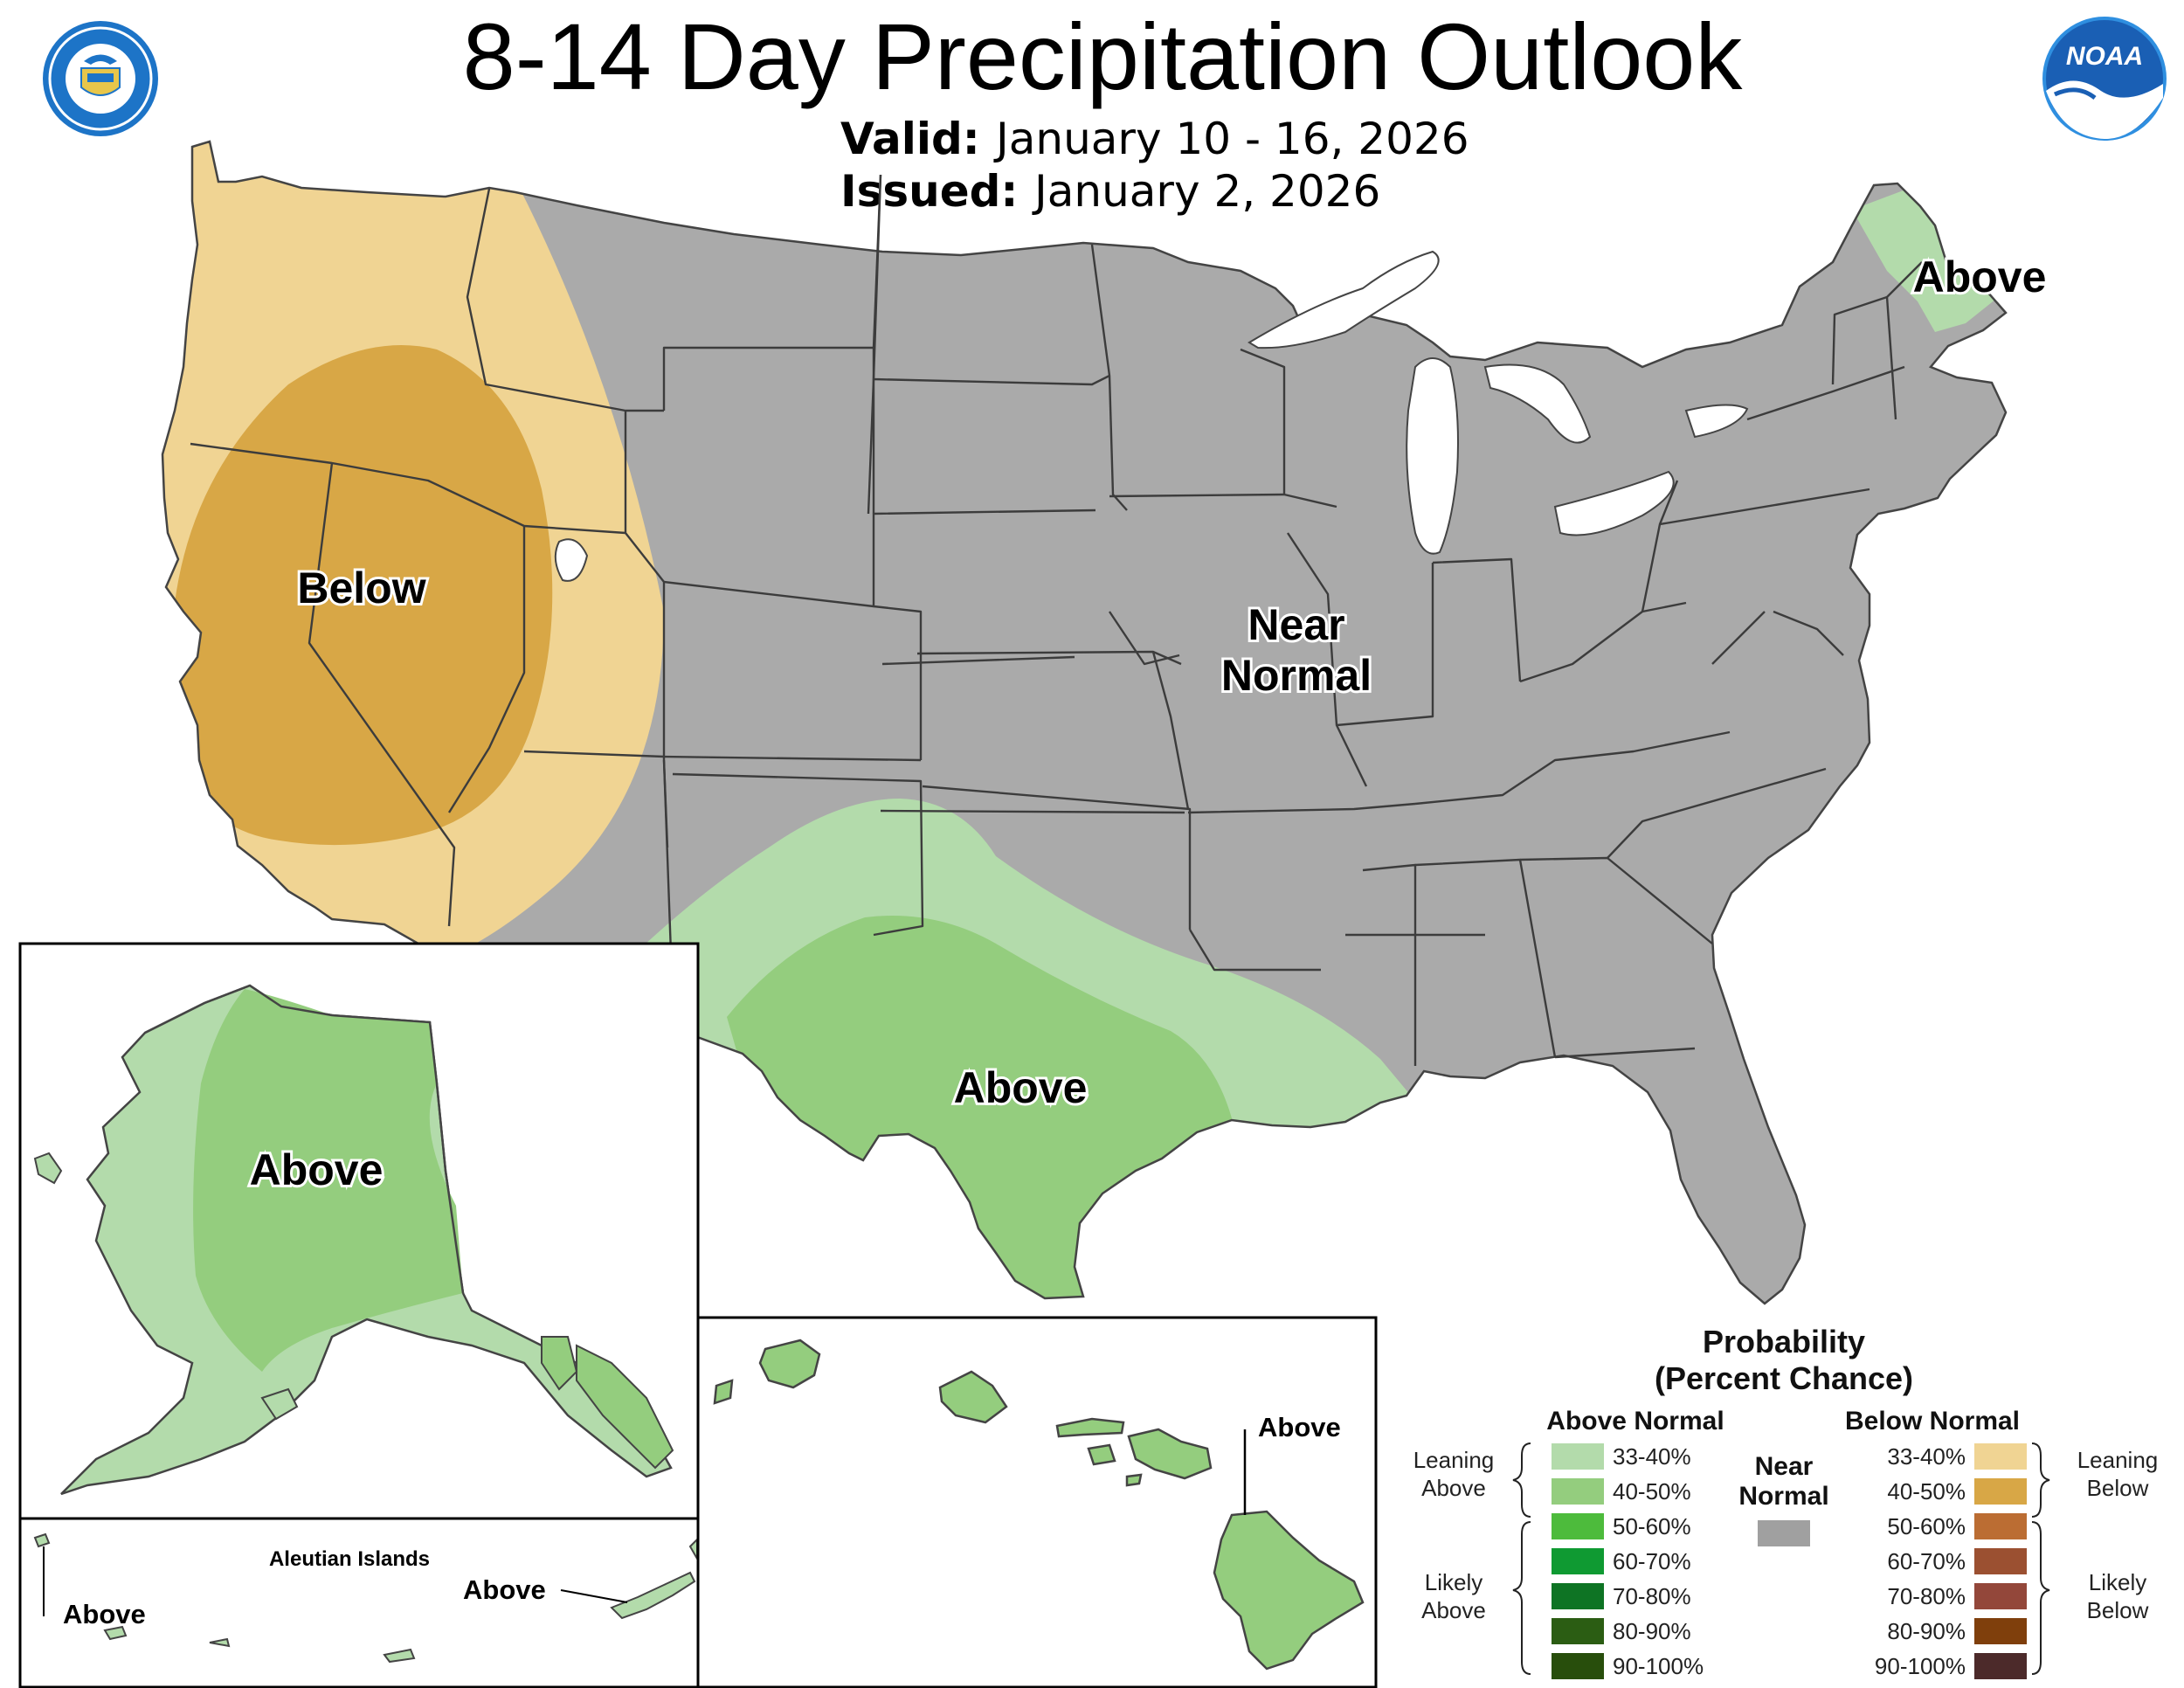 This screenshot has height=1688, width=2184. I want to click on island-maui, so click(1170, 1454).